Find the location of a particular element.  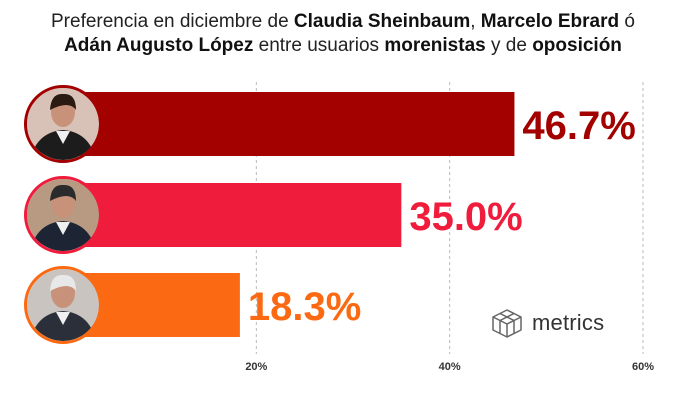

x-tick-label: 40% is located at coordinates (450, 367).